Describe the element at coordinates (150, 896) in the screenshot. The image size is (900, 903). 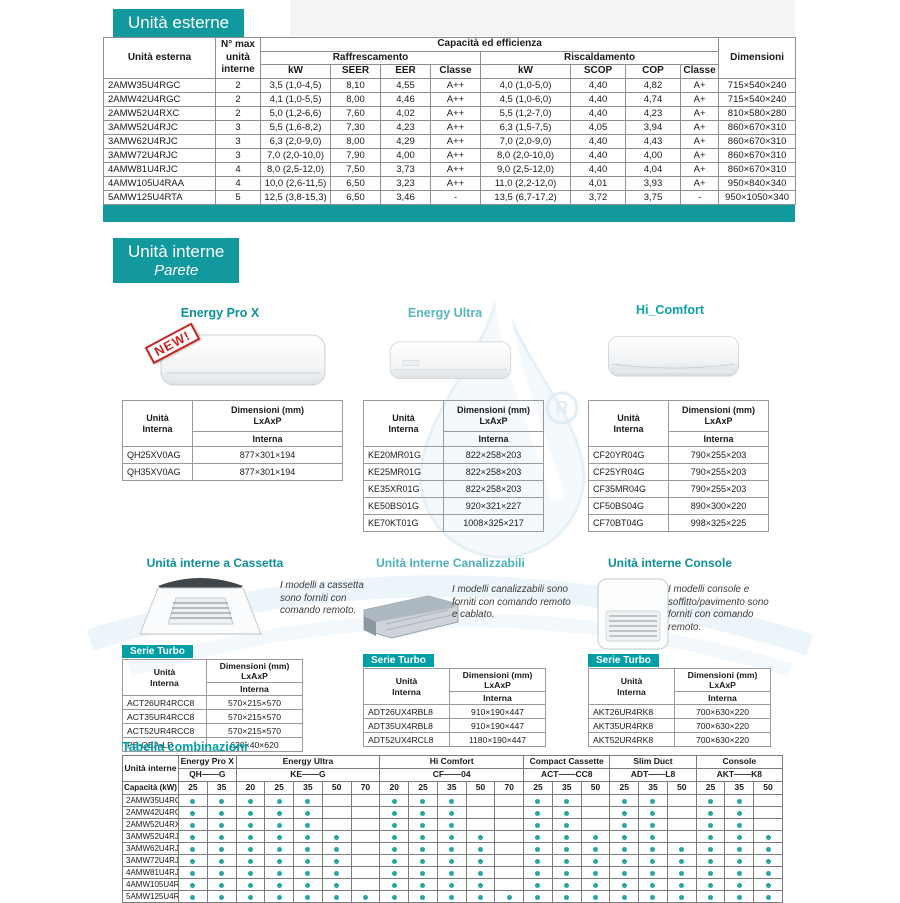
I see `combo-model-cell: 5AMW125U4RTA` at that location.